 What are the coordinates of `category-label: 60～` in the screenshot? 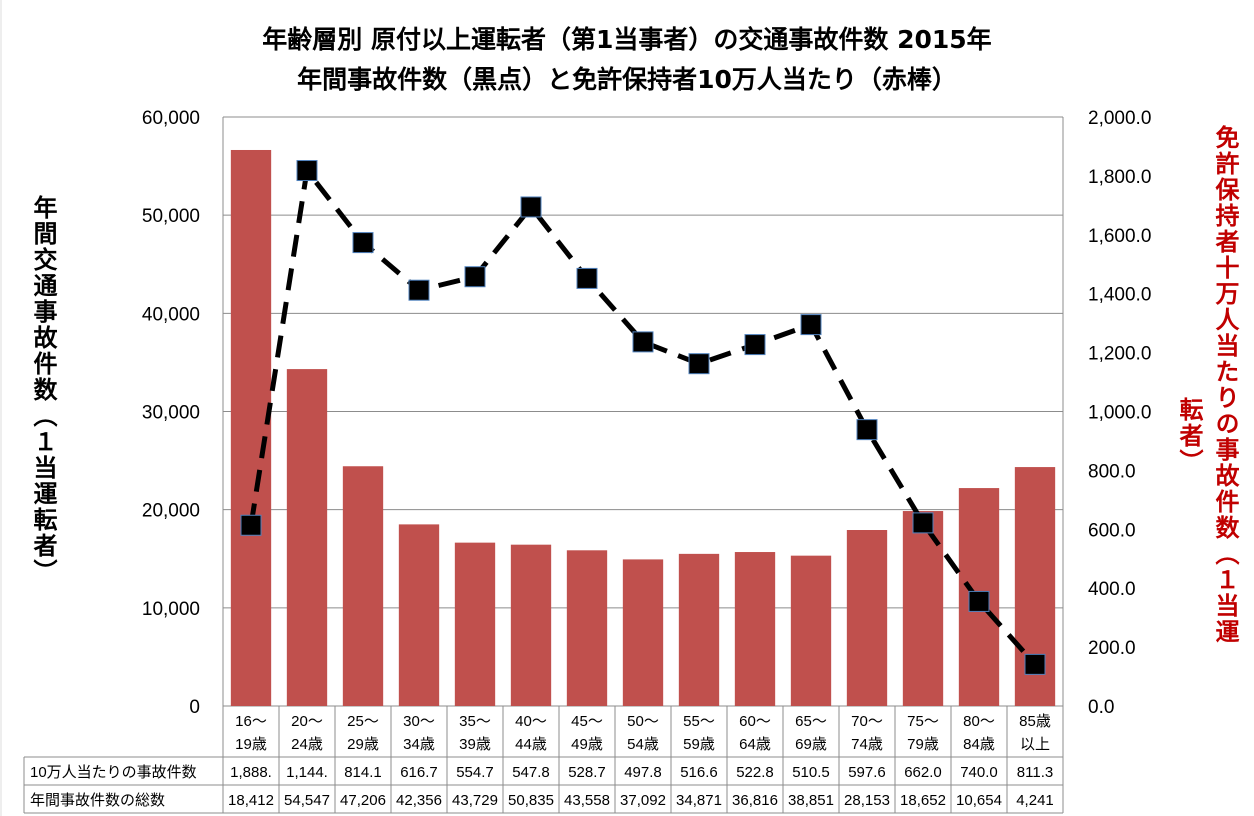 It's located at (755, 721).